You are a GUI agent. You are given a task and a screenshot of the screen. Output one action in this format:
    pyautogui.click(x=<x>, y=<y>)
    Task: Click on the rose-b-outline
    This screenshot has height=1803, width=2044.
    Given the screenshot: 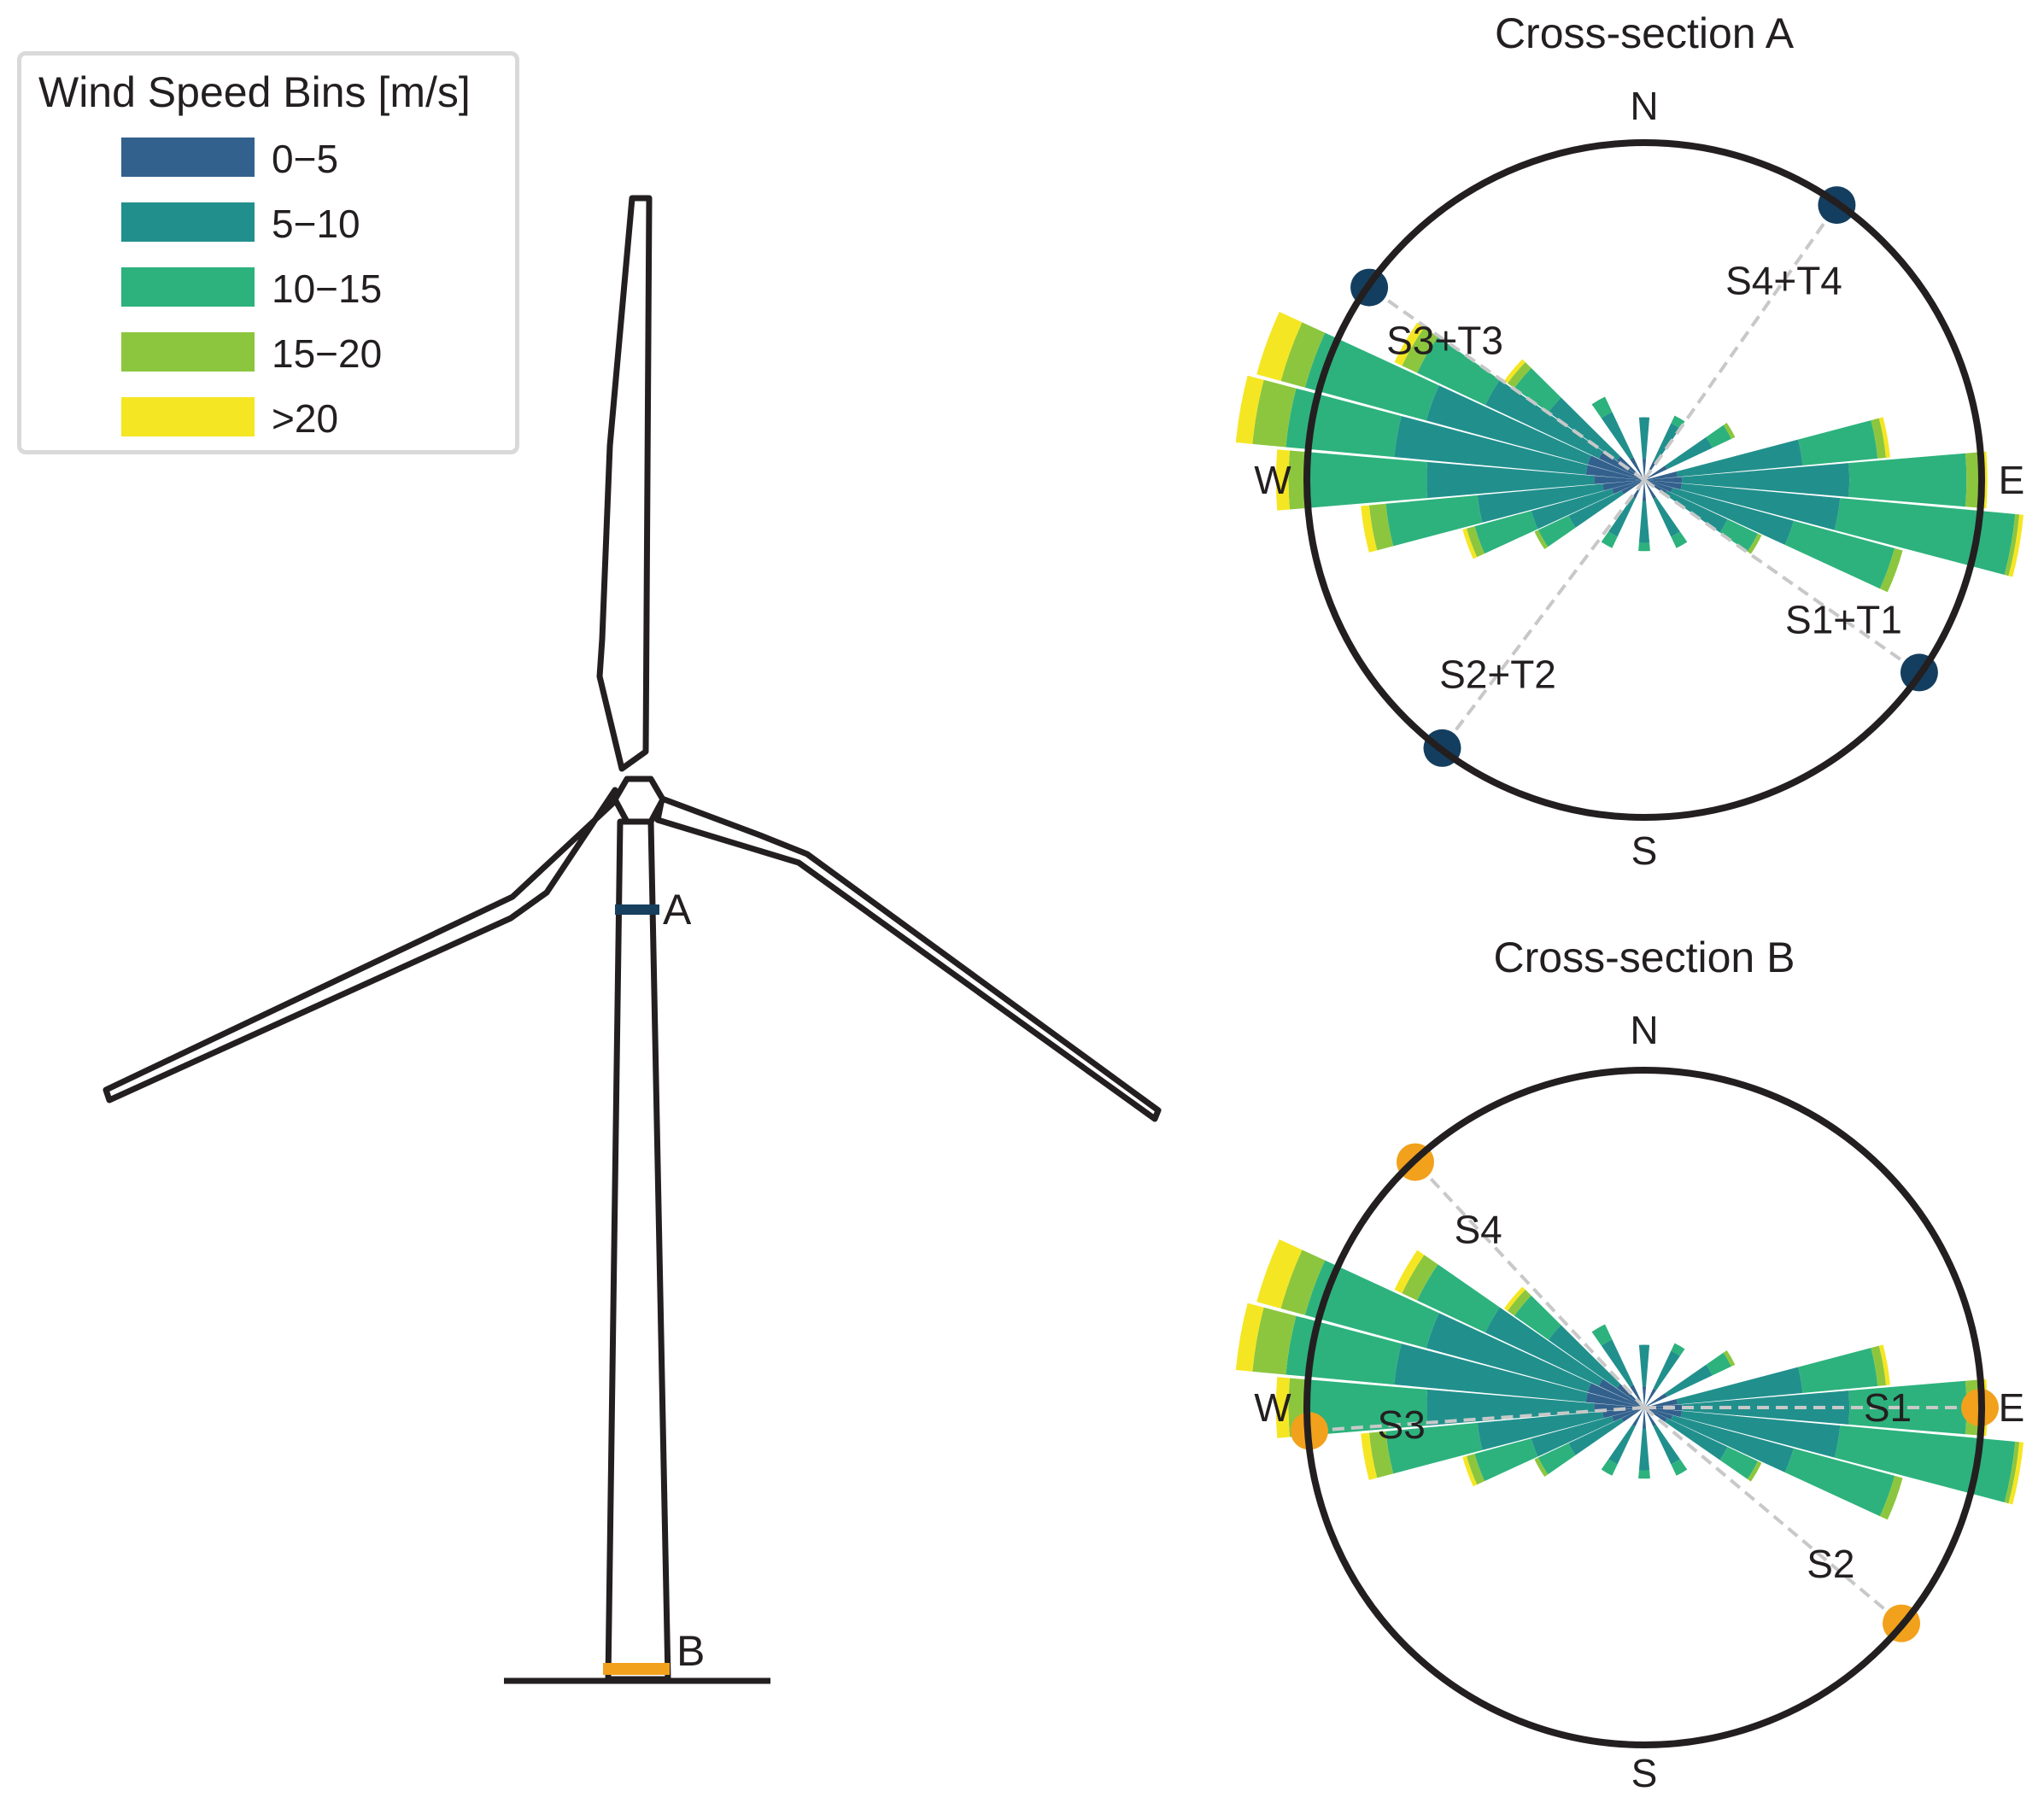 What is the action you would take?
    pyautogui.click(x=1644, y=1407)
    